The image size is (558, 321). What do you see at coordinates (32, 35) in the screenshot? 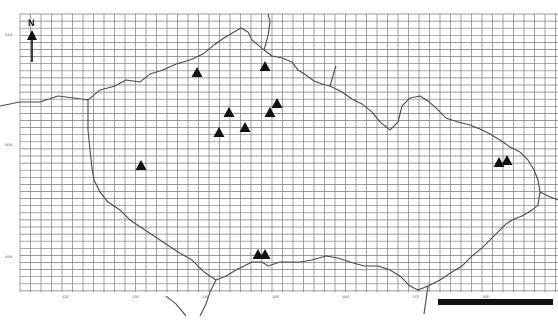
I see `north-arrow-head` at bounding box center [32, 35].